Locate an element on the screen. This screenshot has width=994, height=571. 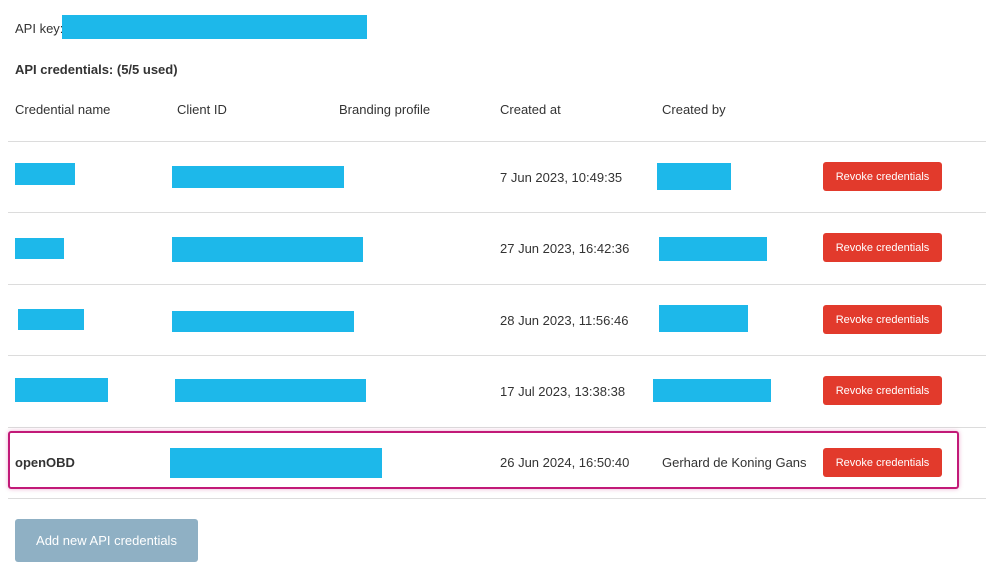
column-header-created-at: Created at is located at coordinates (530, 109).